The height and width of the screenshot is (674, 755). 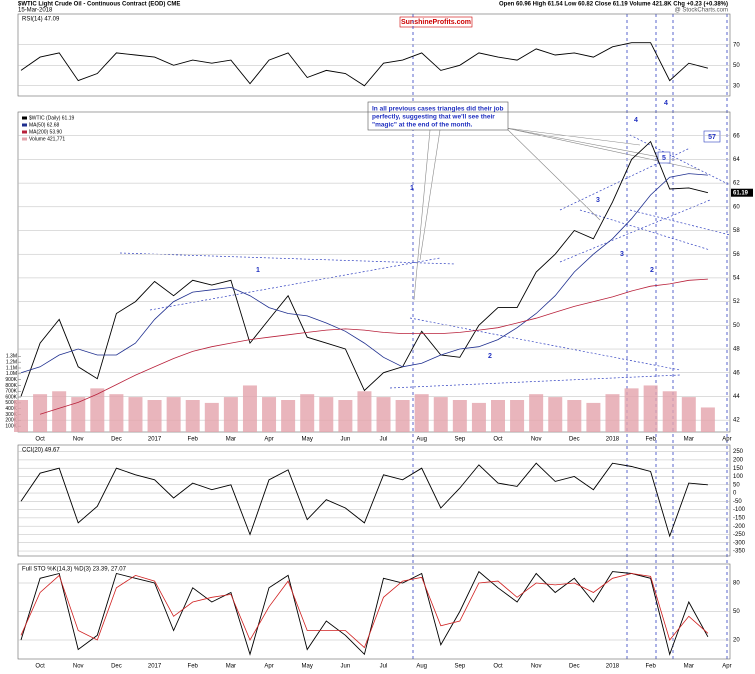 I want to click on y2-tick-label: 1.0M, so click(x=11, y=374).